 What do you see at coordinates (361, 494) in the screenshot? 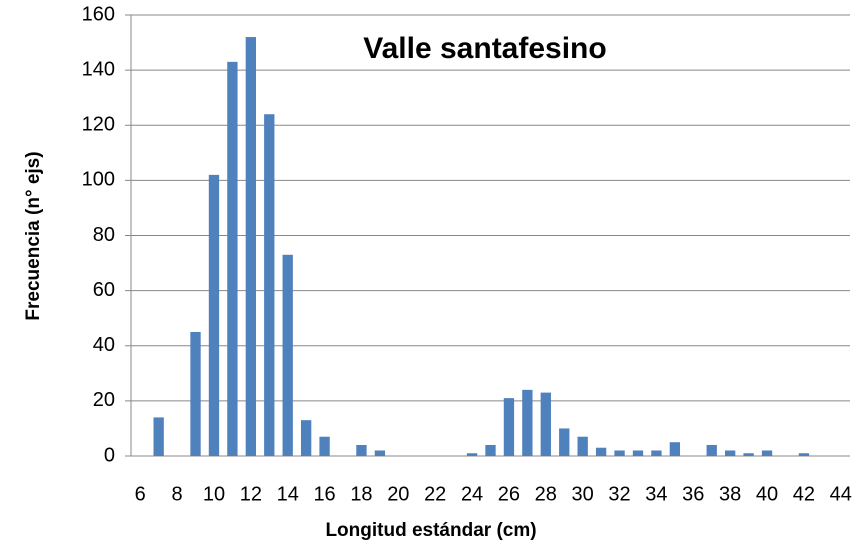
I see `x-tick-label: 18` at bounding box center [361, 494].